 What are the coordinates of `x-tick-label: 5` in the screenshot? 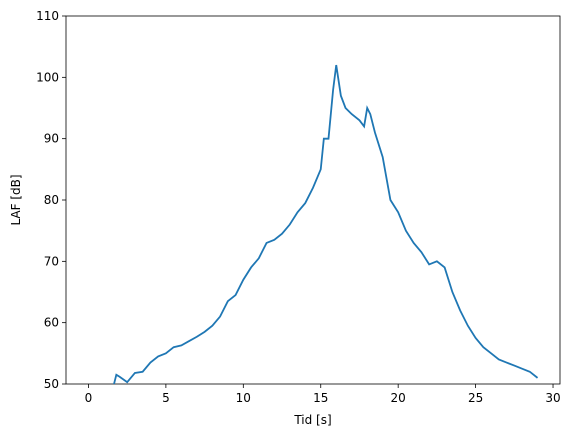 It's located at (166, 398).